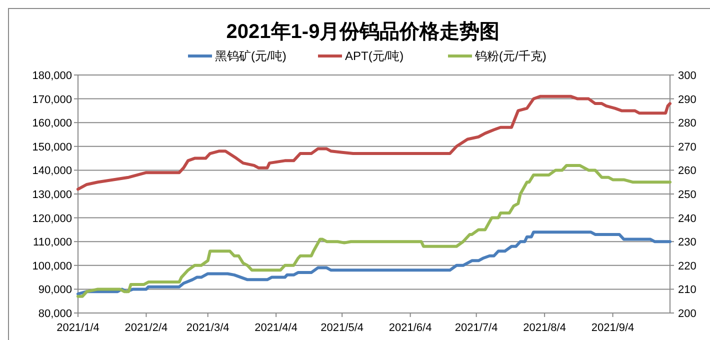  I want to click on chart-title: 2021年1-9月份钨品价格走势图, so click(363, 32).